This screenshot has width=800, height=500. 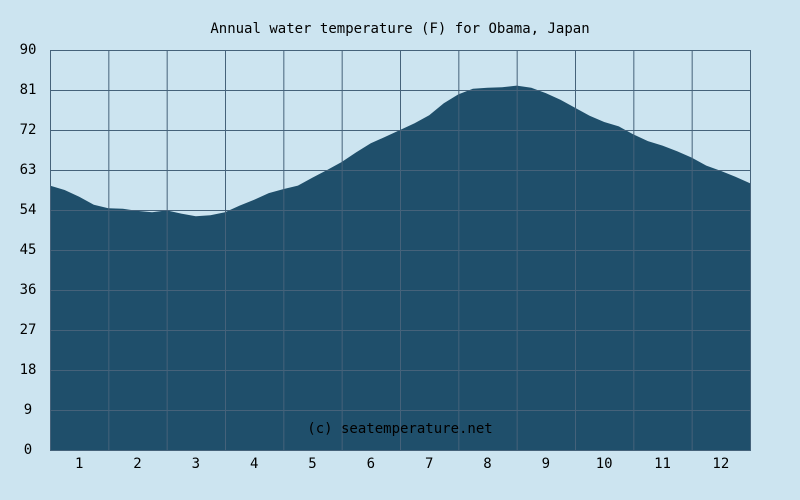 What do you see at coordinates (487, 464) in the screenshot?
I see `x-tick-label: 8` at bounding box center [487, 464].